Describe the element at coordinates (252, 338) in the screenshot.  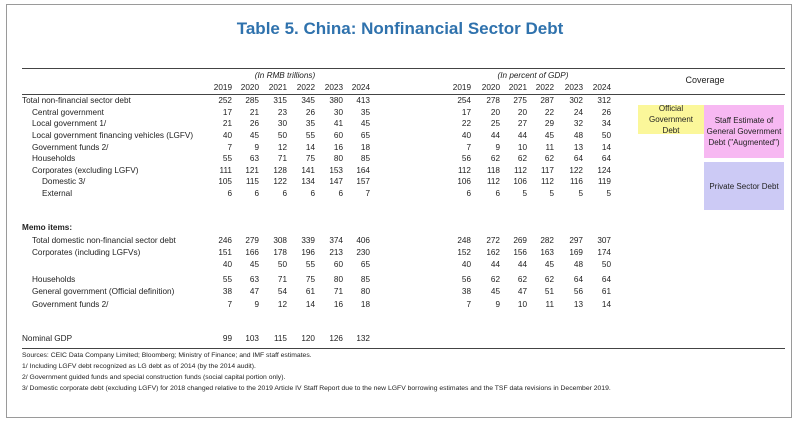
I see `cell: 103` at that location.